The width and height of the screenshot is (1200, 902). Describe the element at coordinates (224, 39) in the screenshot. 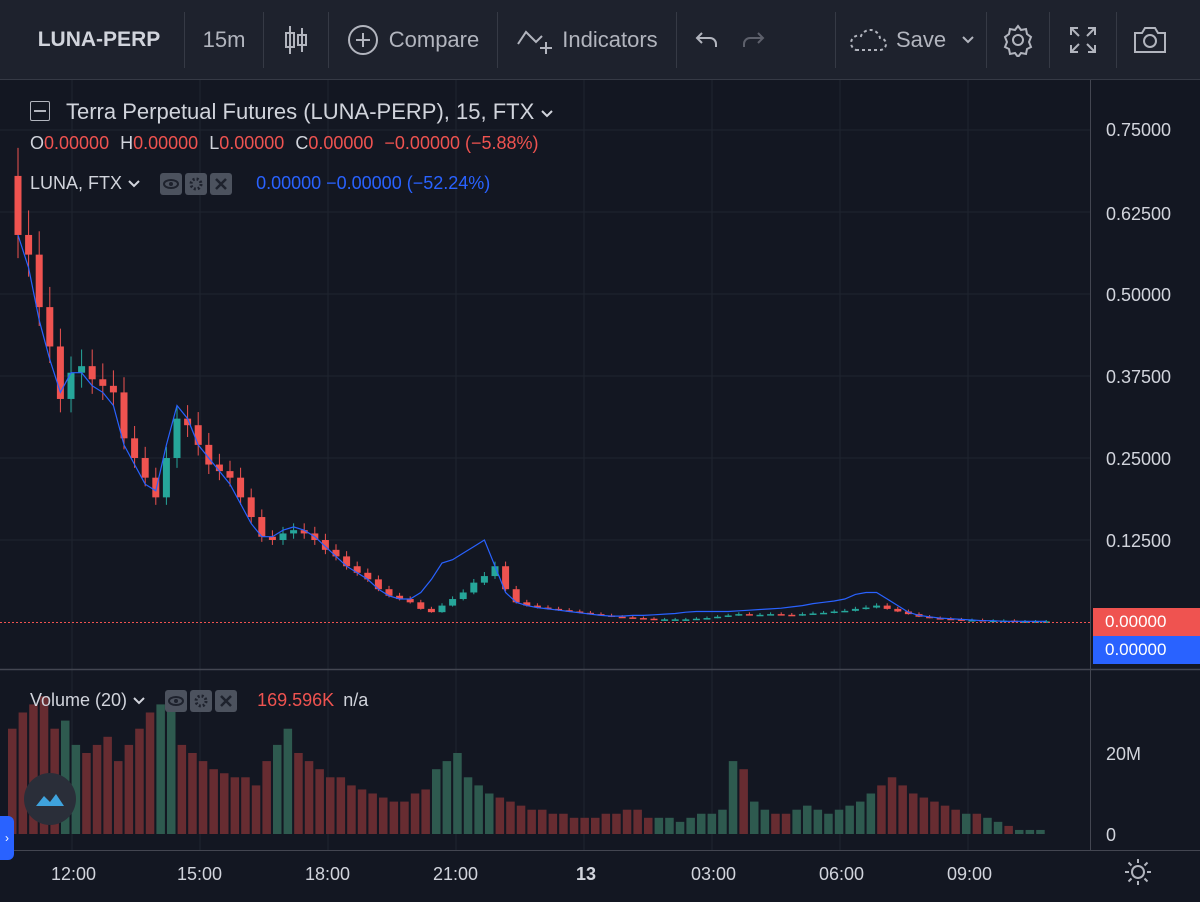

I see `interval-button: 15m` at that location.